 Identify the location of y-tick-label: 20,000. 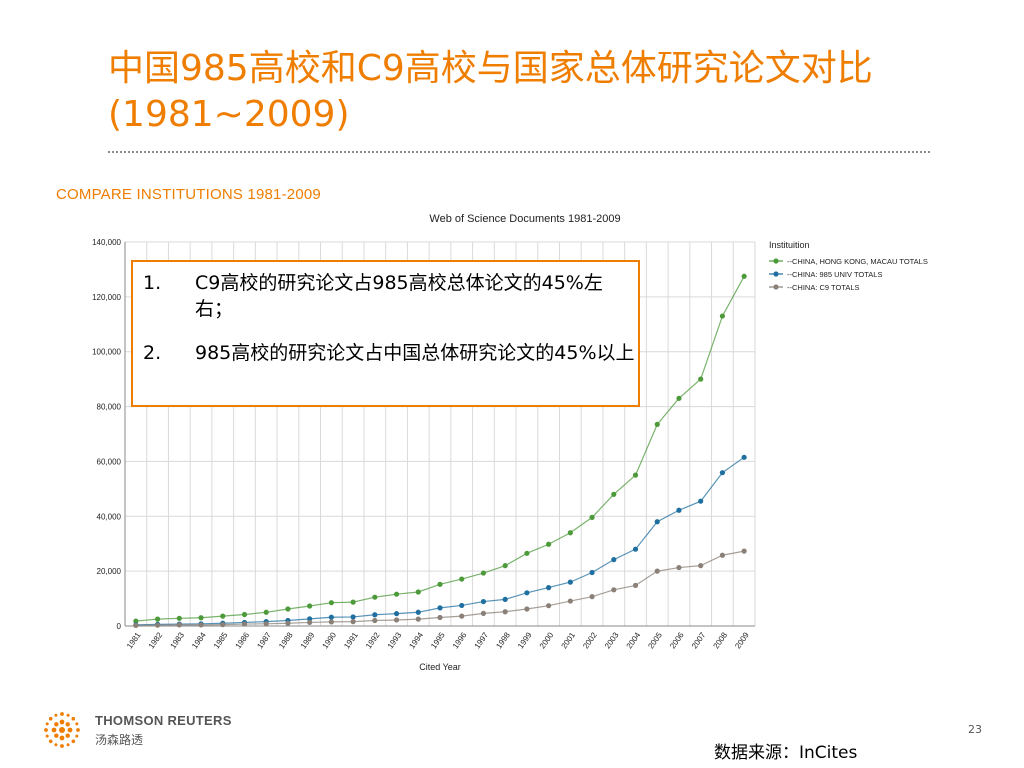
(109, 571).